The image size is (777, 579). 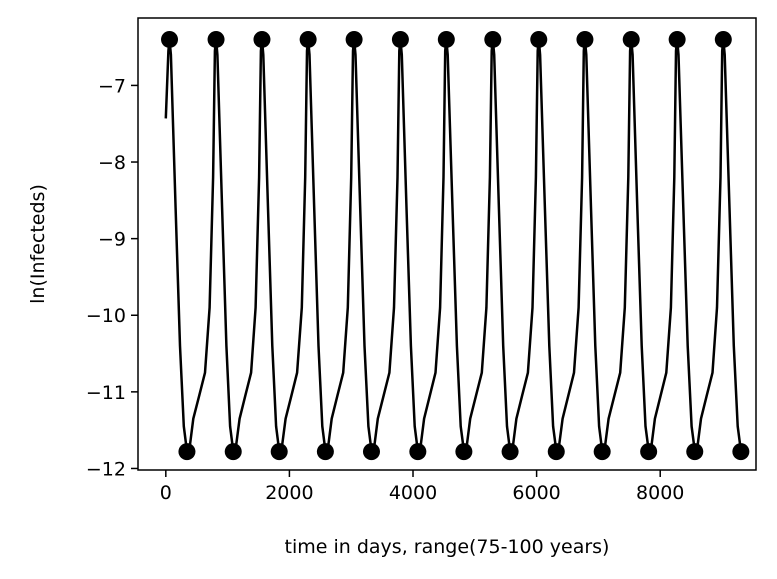 I want to click on x-tick-label: 6000, so click(x=536, y=493).